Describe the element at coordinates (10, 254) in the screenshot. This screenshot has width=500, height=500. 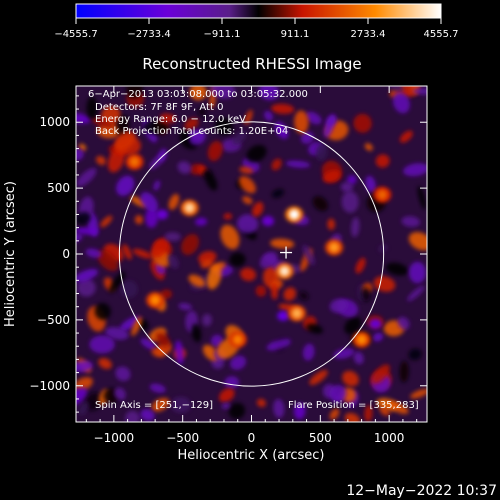
I see `y-axis-label: Heliocentric Y (arcsec)` at that location.